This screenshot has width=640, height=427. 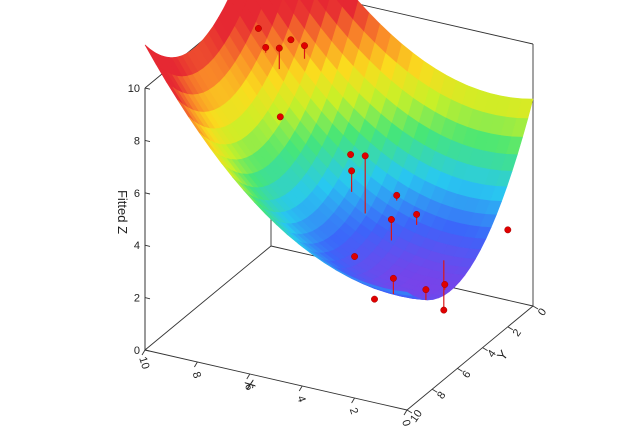 What do you see at coordinates (122, 212) in the screenshot?
I see `z-axis-title: Fitted Z` at bounding box center [122, 212].